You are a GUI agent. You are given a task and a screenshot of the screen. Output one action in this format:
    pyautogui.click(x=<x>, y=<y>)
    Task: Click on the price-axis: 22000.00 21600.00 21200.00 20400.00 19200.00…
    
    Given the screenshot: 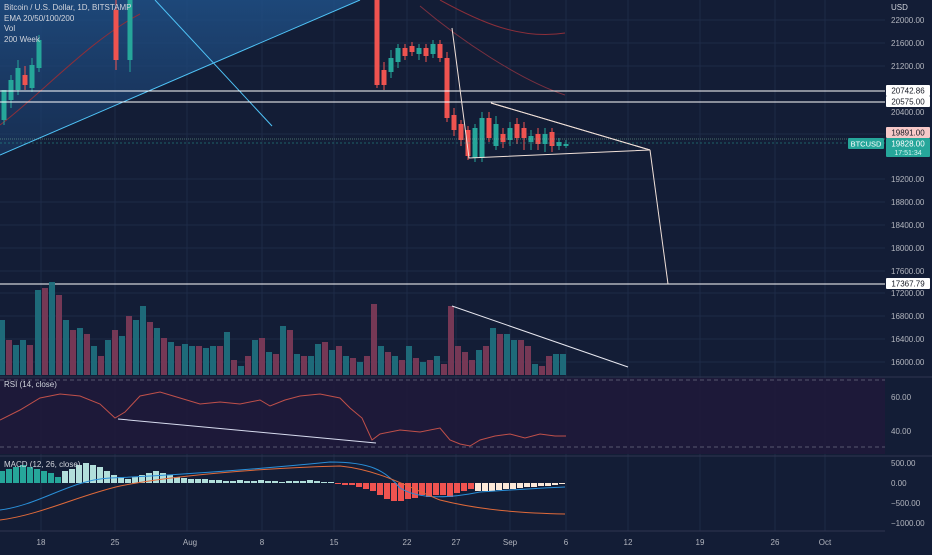 What is the action you would take?
    pyautogui.click(x=908, y=191)
    